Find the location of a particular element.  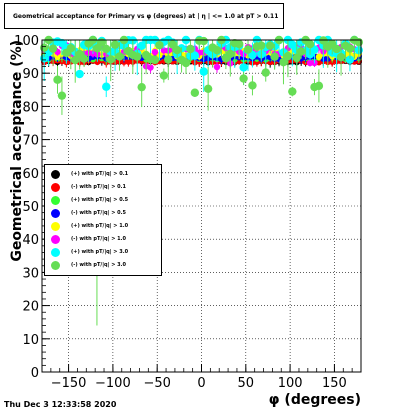

x-tick-label: 150 is located at coordinates (334, 383).